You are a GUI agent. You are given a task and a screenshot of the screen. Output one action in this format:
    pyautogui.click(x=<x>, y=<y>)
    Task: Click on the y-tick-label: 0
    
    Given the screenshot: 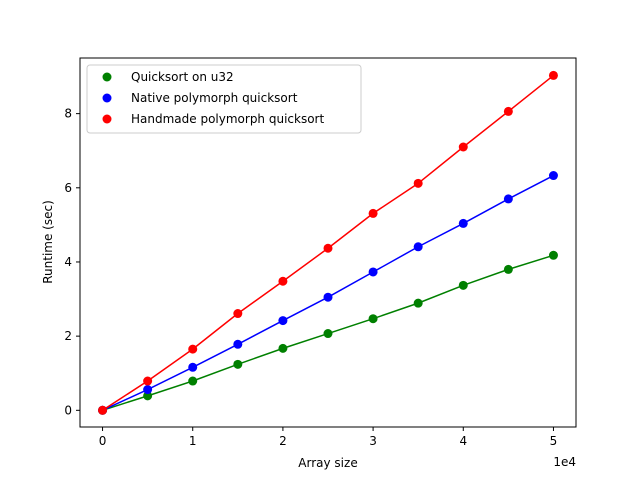 What is the action you would take?
    pyautogui.click(x=68, y=410)
    